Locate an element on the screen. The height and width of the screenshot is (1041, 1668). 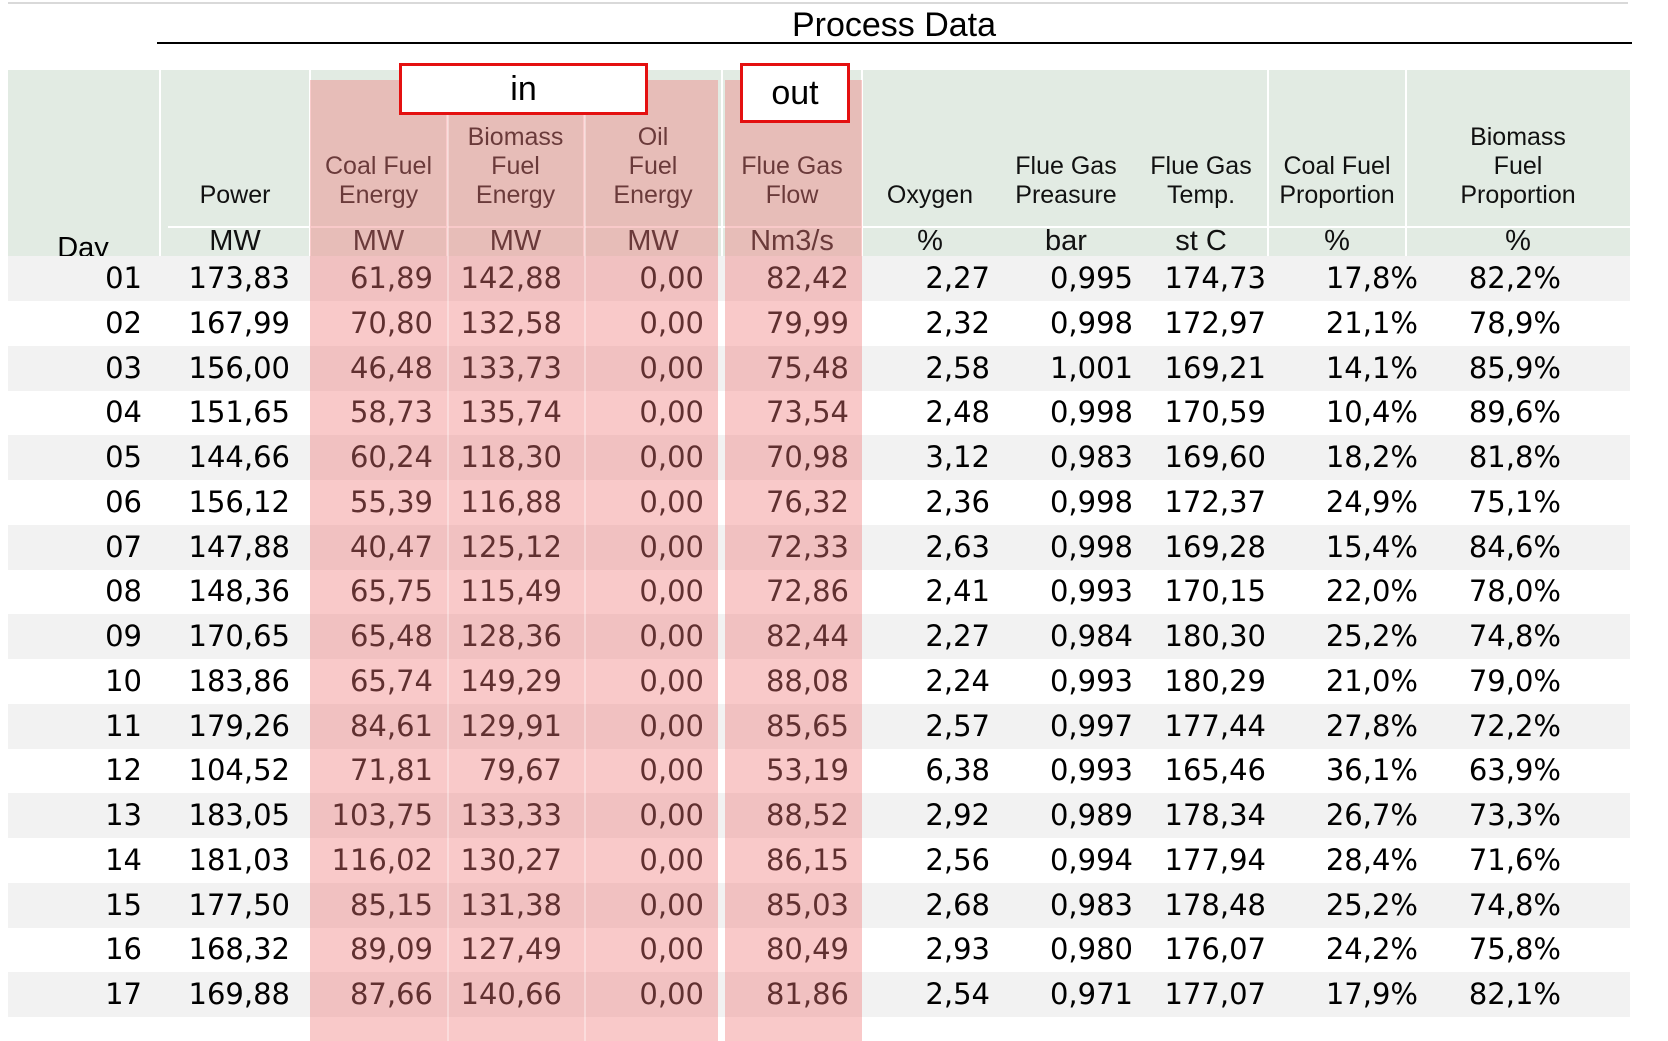
day-cell: 11 is located at coordinates (123, 726).